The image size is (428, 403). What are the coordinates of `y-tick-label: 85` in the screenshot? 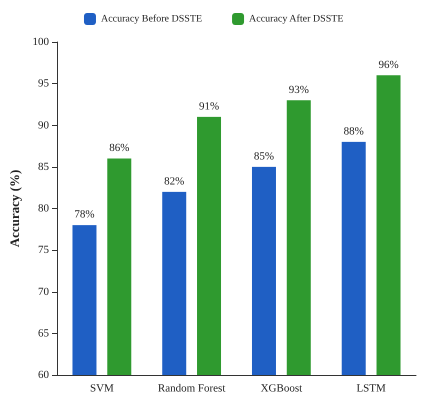 It's located at (44, 166).